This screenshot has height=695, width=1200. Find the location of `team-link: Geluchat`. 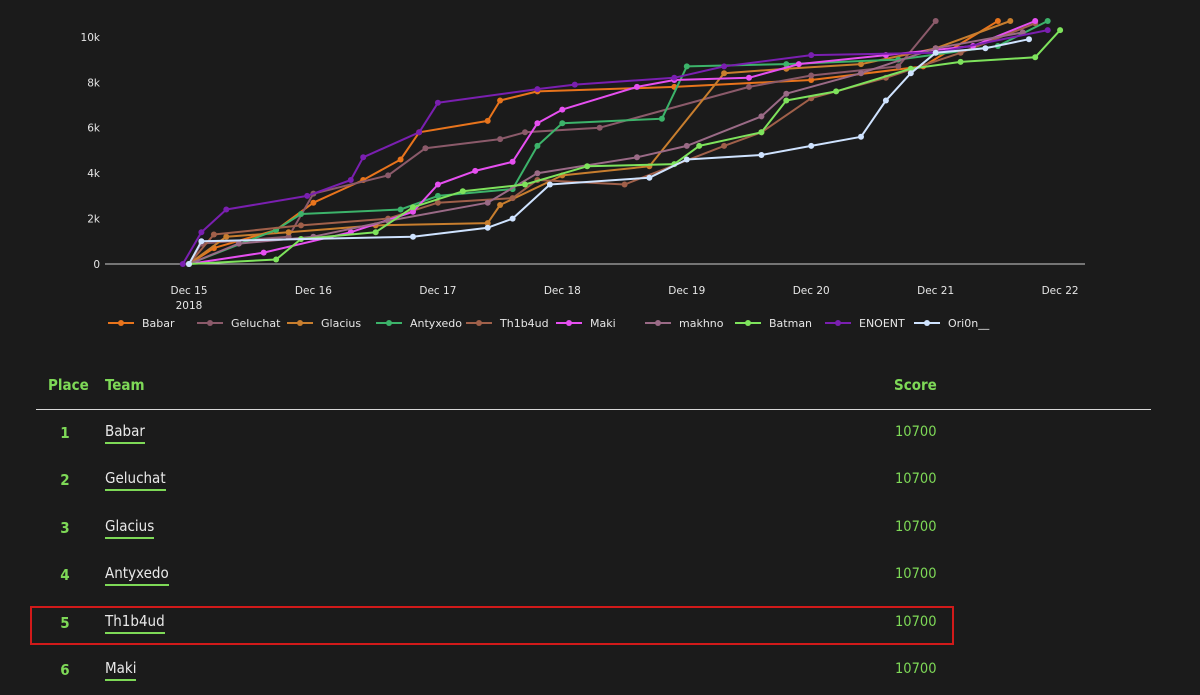

team-link: Geluchat is located at coordinates (135, 480).